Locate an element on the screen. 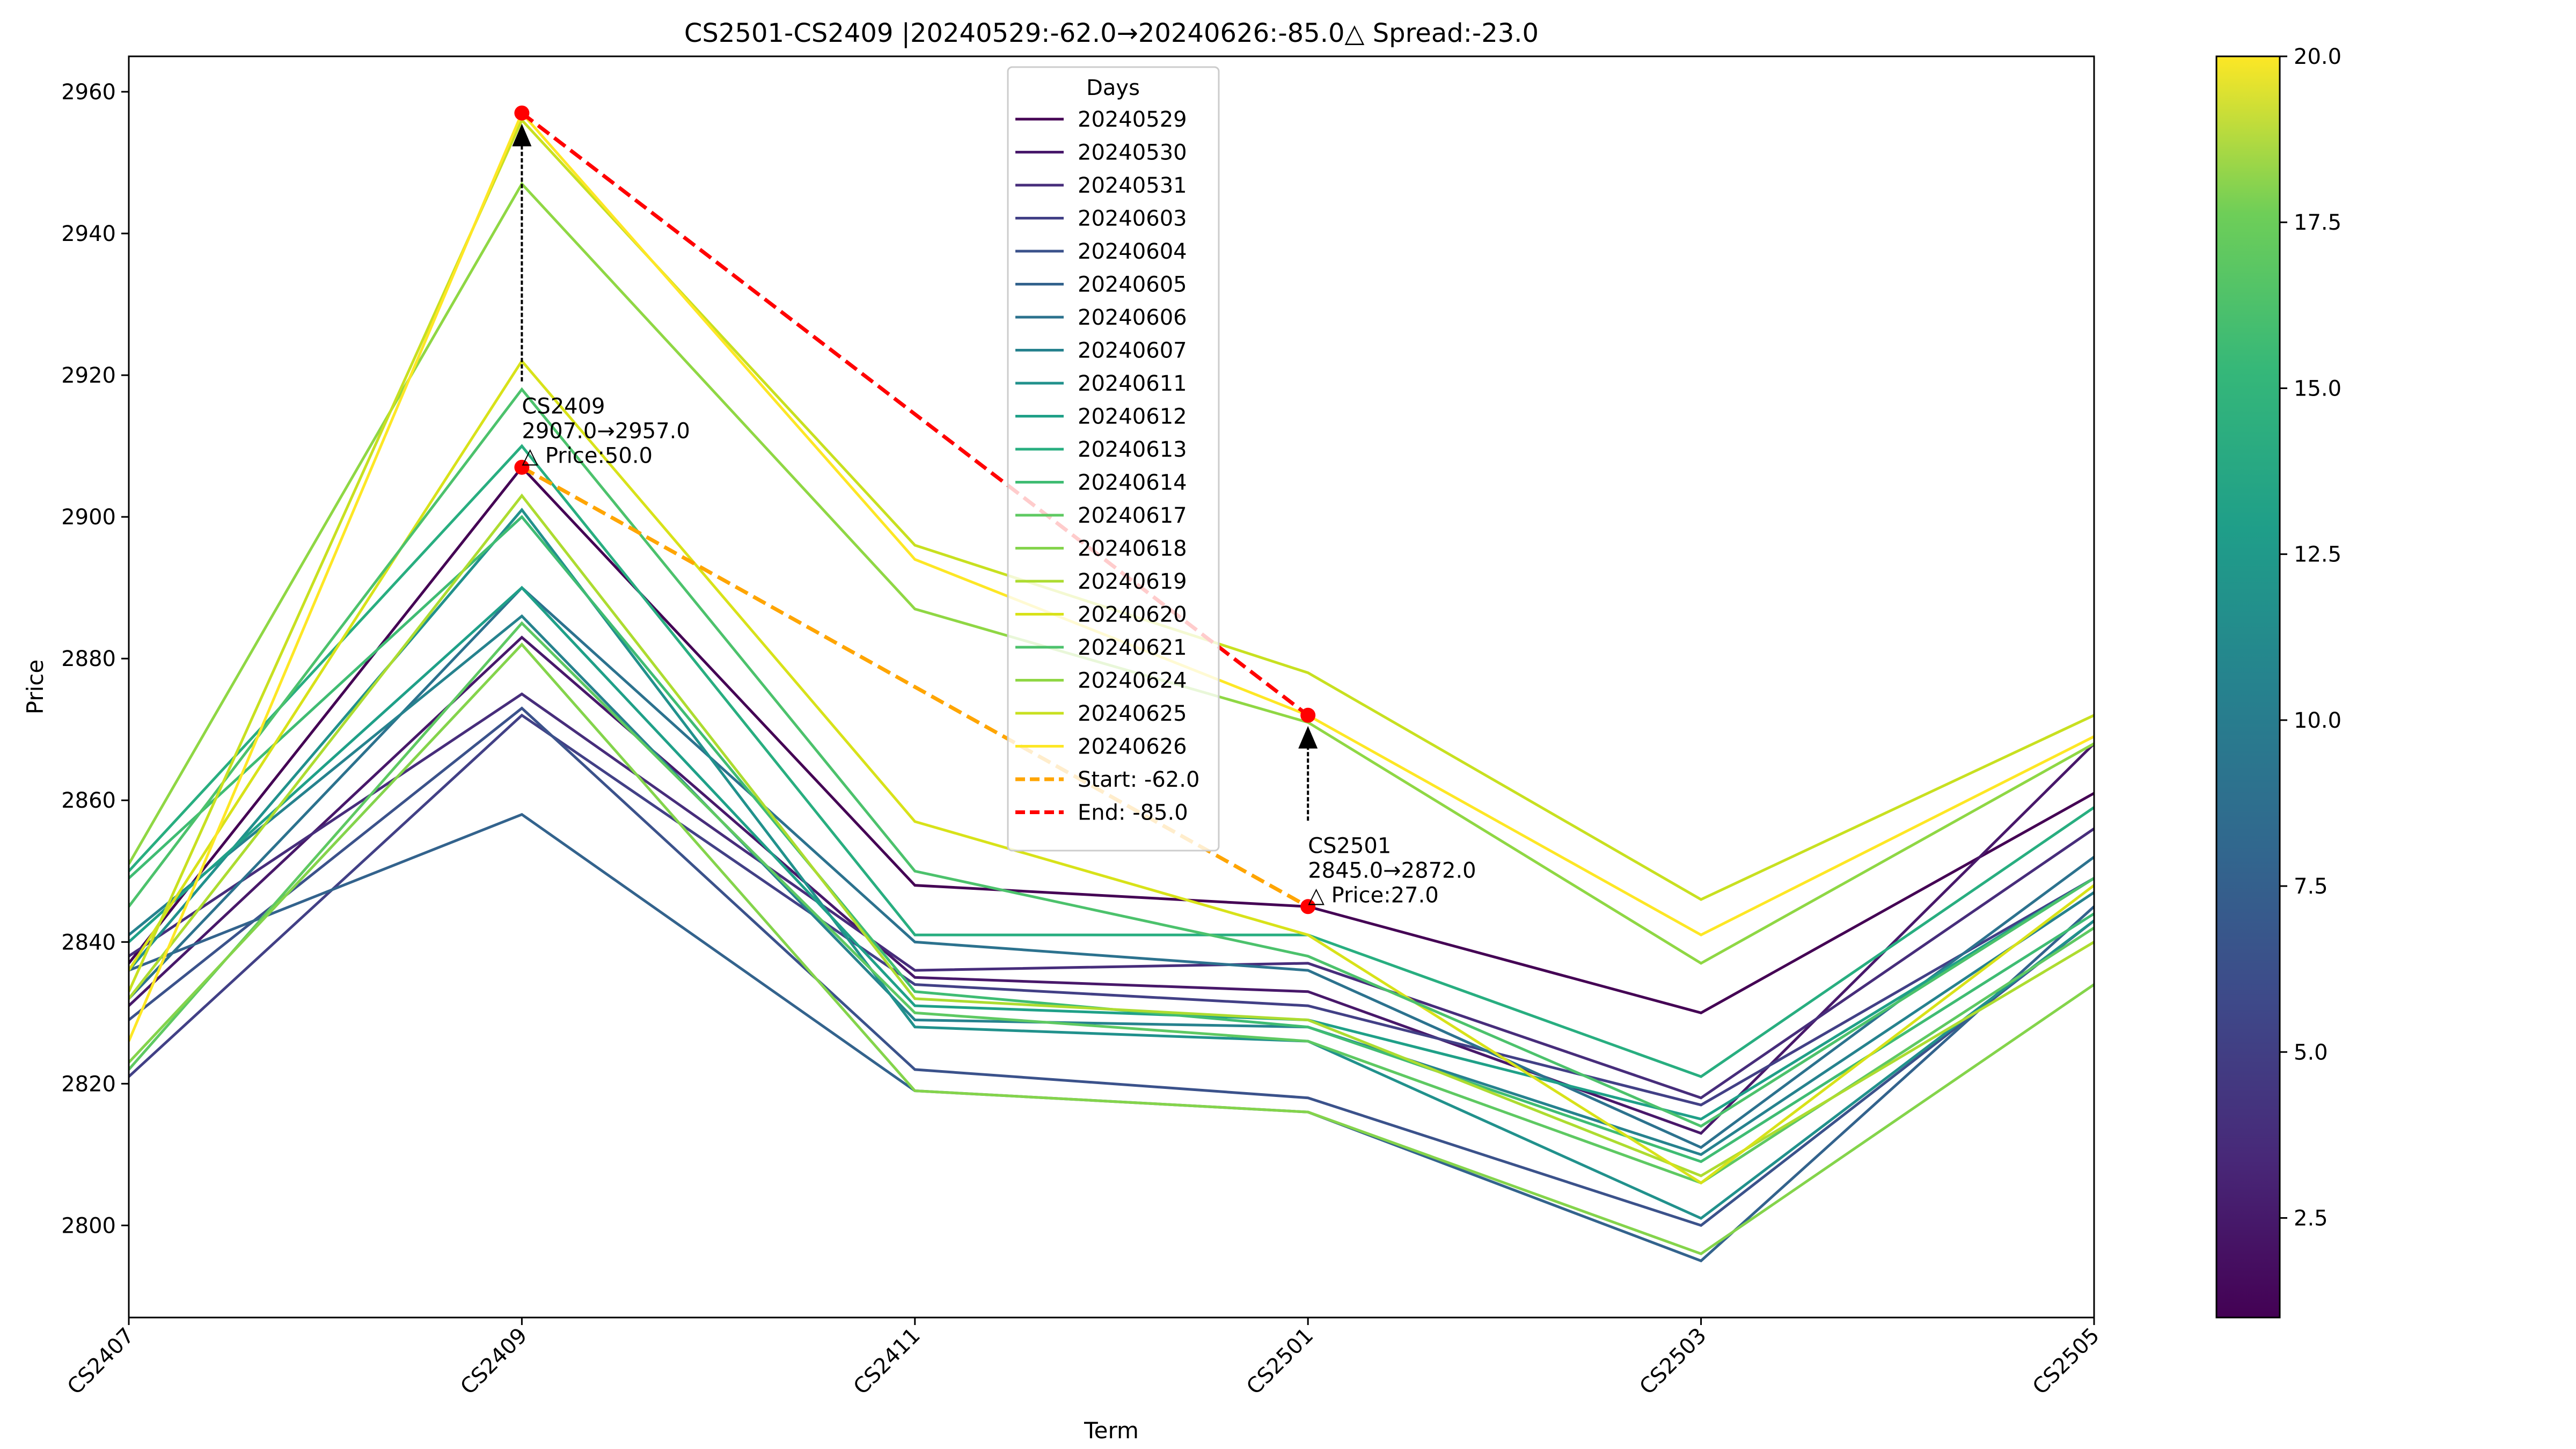 This screenshot has width=2576, height=1449. legend-label: 20240611 is located at coordinates (1132, 383).